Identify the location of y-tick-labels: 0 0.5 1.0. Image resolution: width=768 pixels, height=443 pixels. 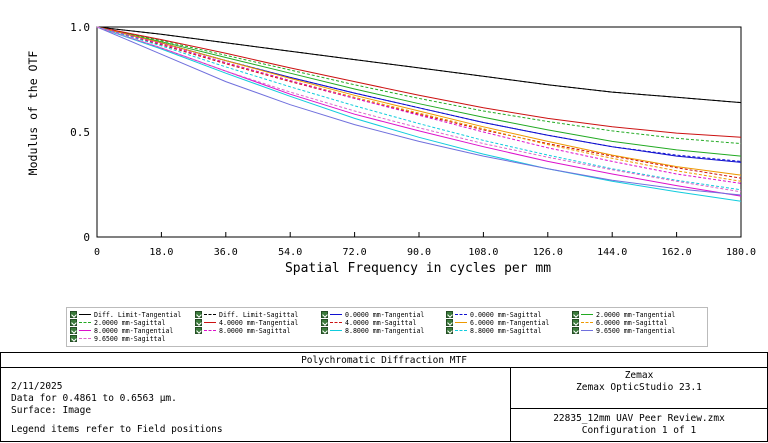
(80, 132).